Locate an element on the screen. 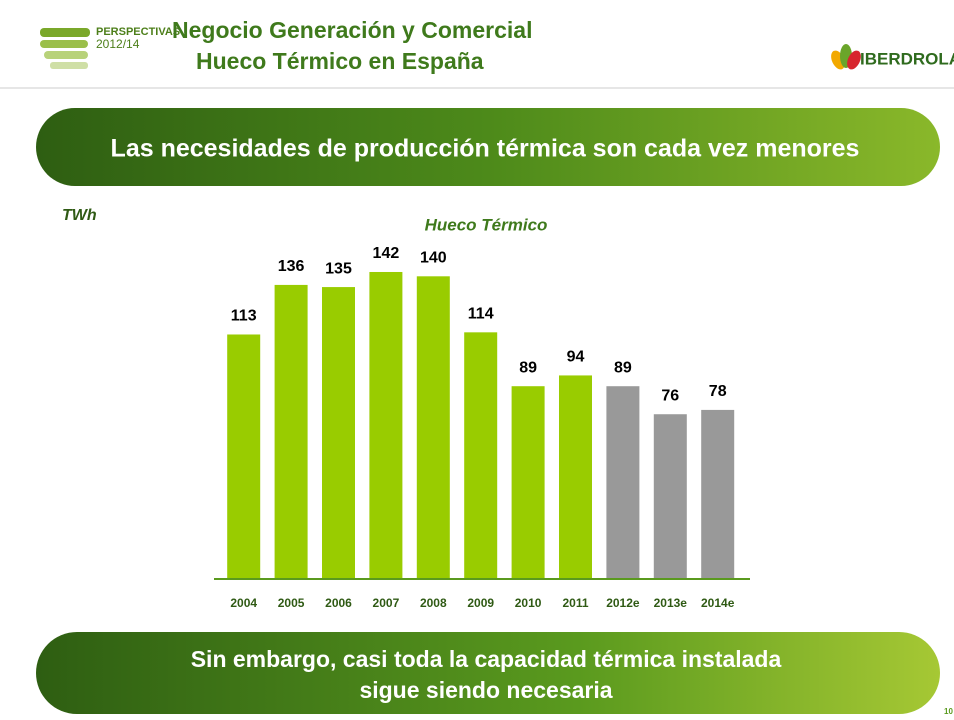 This screenshot has width=954, height=720. x-tick-label: 2011 is located at coordinates (575, 603).